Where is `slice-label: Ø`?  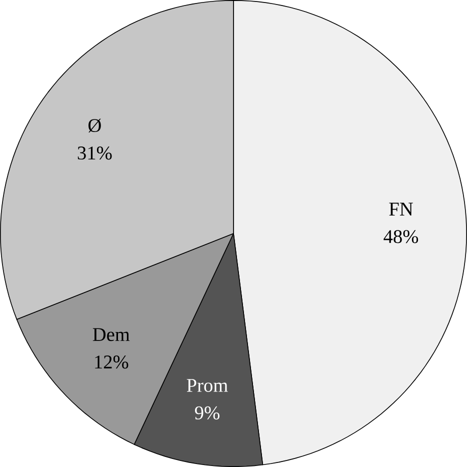 slice-label: Ø is located at coordinates (94, 125).